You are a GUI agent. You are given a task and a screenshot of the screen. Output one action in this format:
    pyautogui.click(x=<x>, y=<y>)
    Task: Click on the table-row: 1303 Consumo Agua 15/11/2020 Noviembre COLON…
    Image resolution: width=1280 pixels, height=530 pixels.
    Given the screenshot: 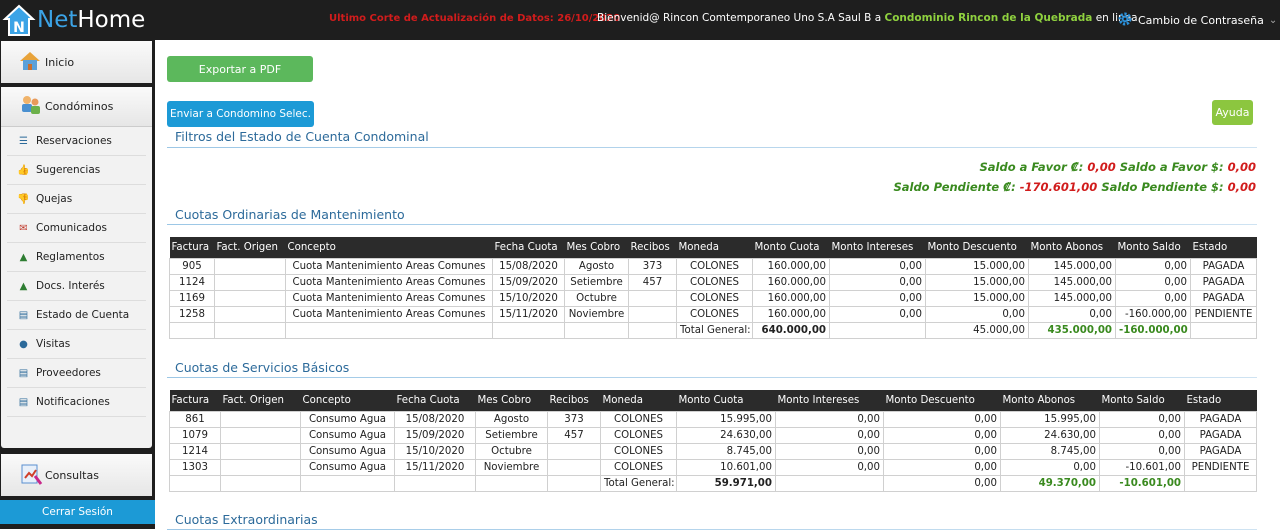 What is the action you would take?
    pyautogui.click(x=713, y=467)
    